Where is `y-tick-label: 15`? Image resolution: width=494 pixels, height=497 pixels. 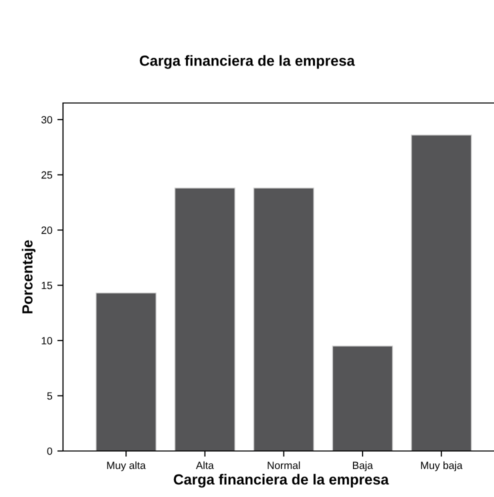
y-tick-label: 15 is located at coordinates (47, 286).